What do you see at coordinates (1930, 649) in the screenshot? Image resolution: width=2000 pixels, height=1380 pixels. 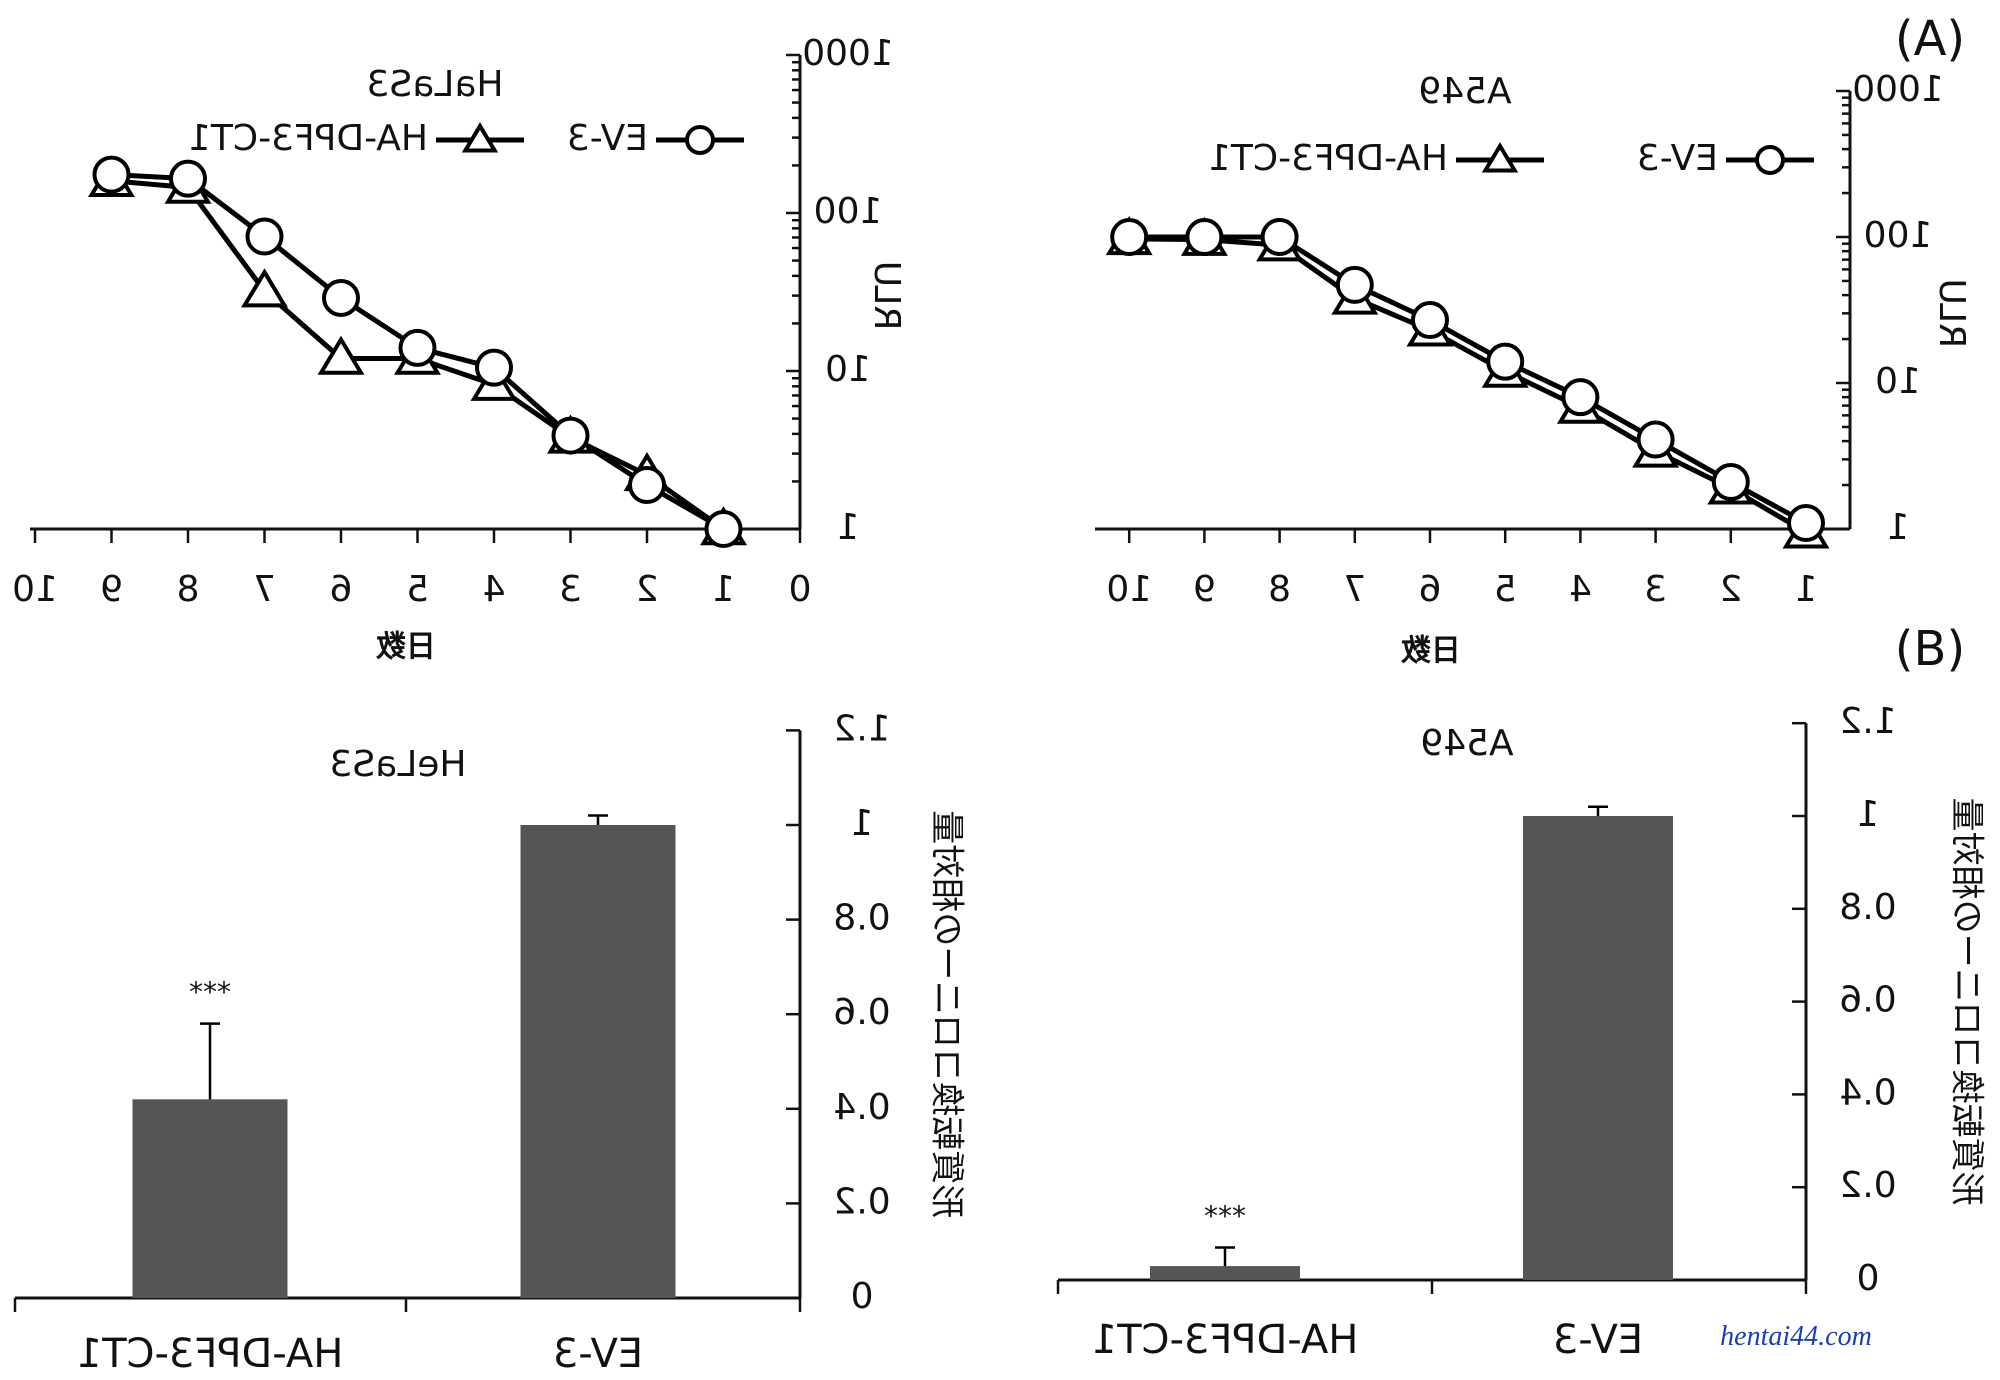 I see `panel-label-b: (B)` at bounding box center [1930, 649].